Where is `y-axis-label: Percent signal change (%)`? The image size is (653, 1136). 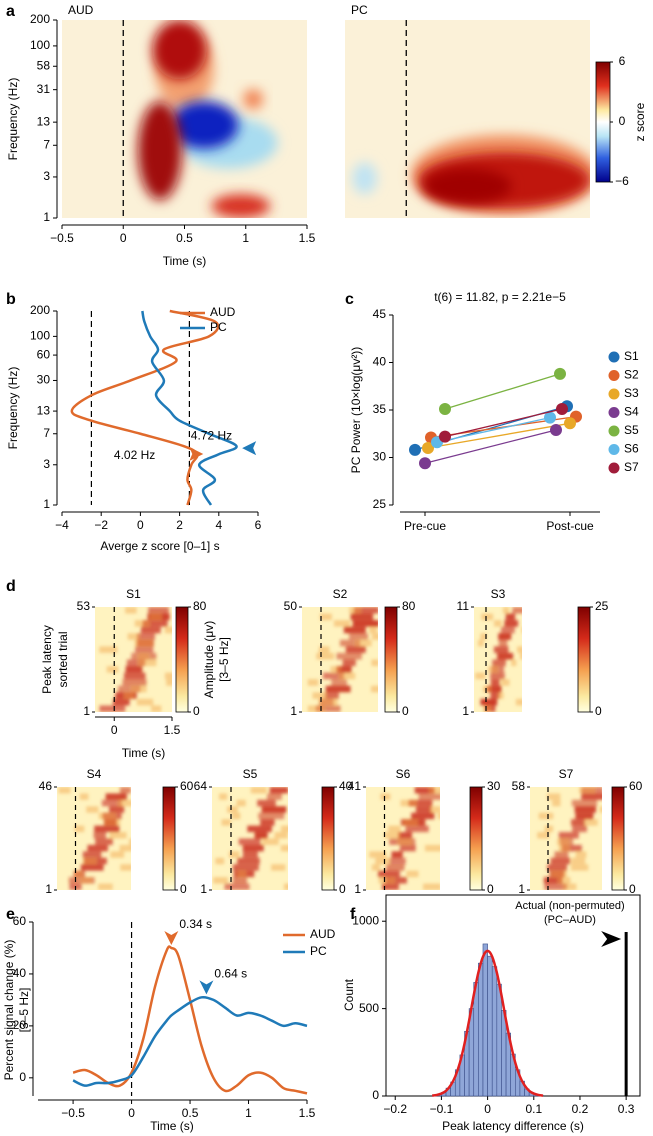
y-axis-label: Percent signal change (%) is located at coordinates (9, 1010).